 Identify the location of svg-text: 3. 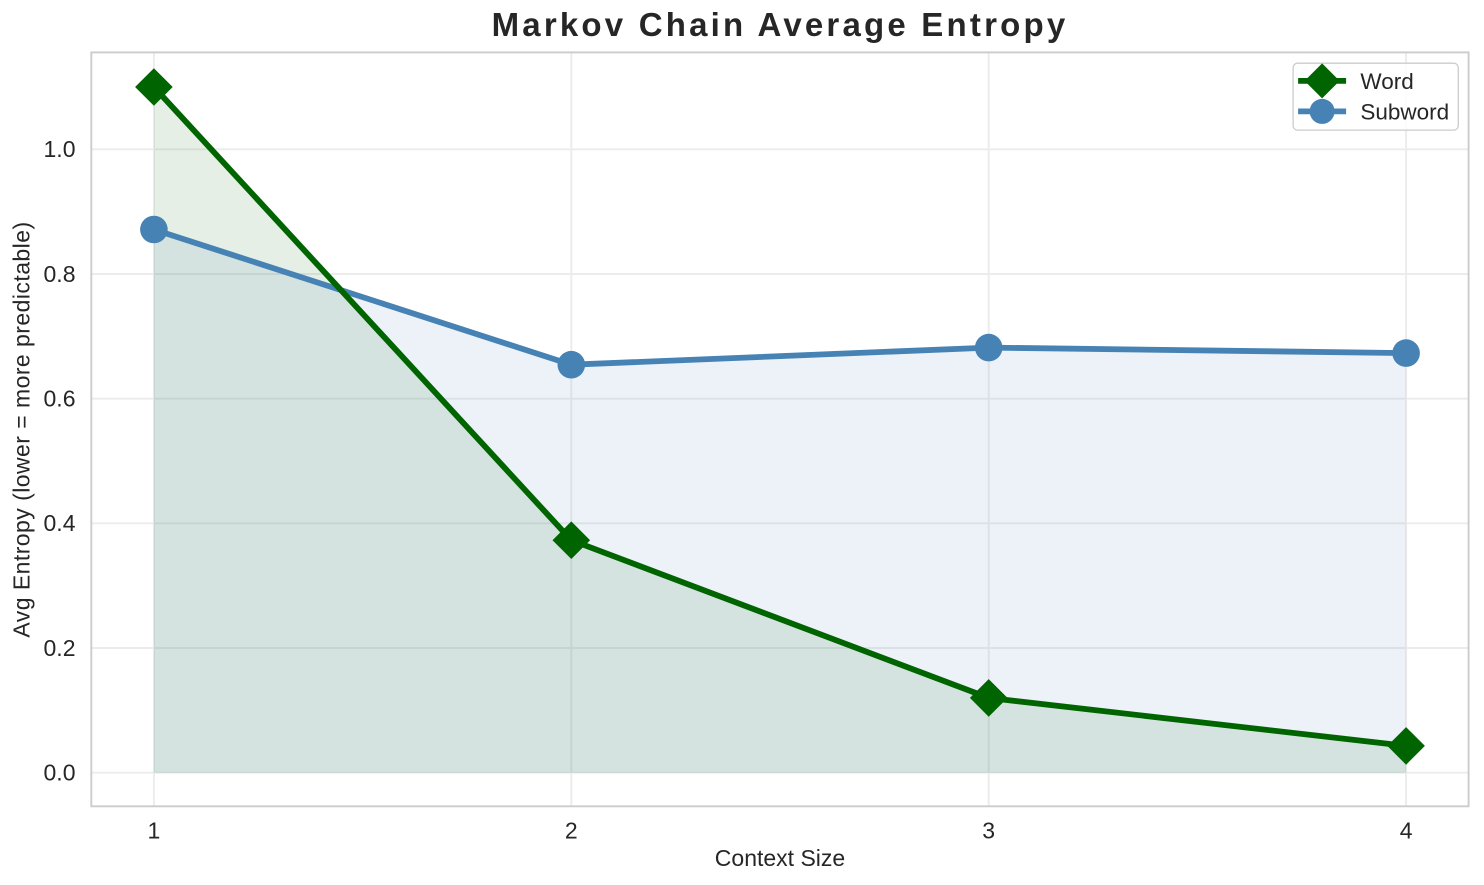
(988, 831).